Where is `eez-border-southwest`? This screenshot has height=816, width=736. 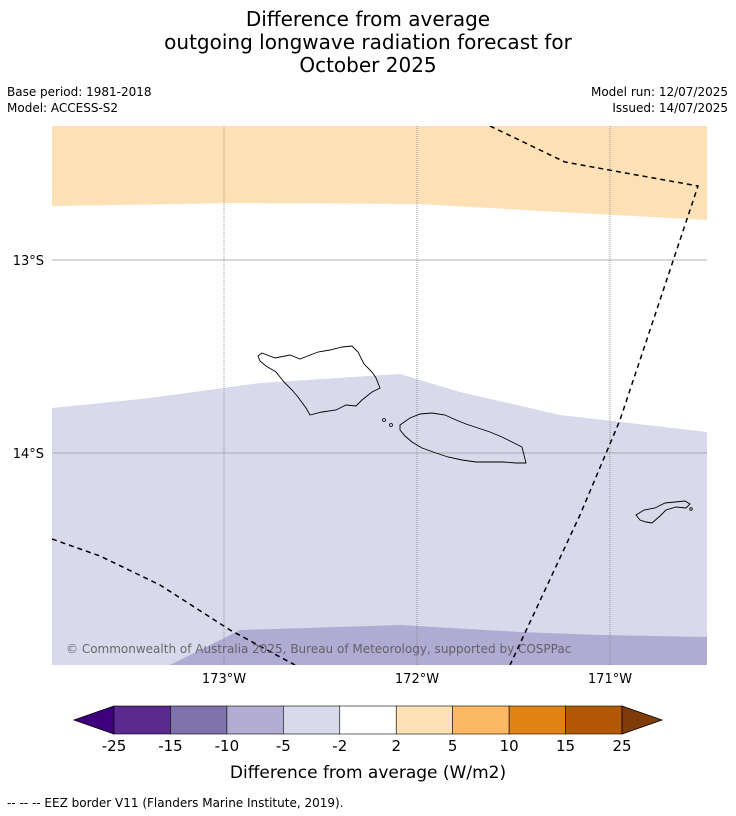 eez-border-southwest is located at coordinates (174, 601).